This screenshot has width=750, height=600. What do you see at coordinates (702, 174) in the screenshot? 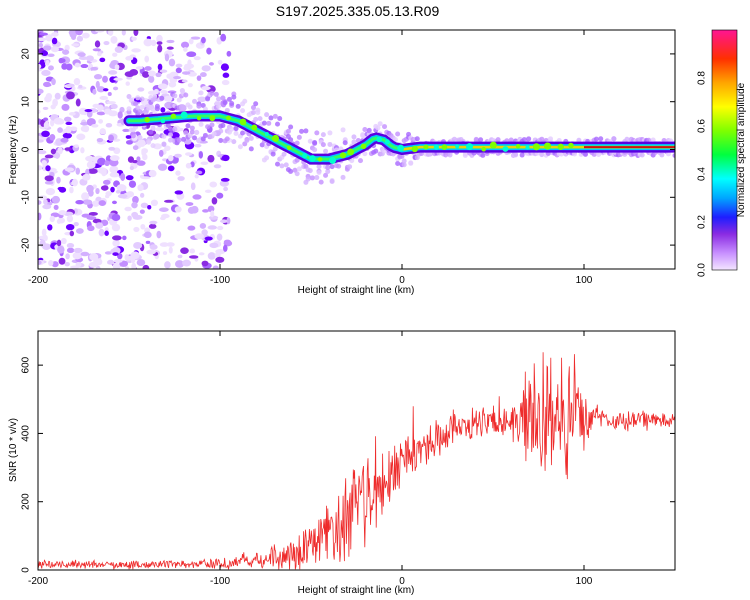
I see `colorbar-tick-label: 0.4` at bounding box center [702, 174].